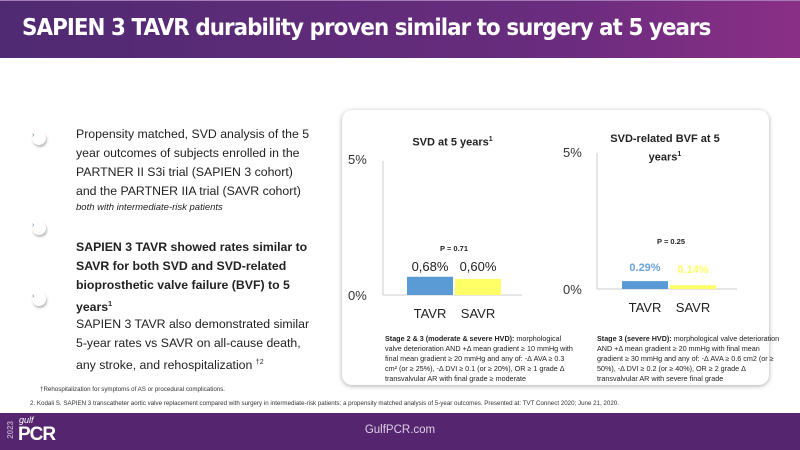 The height and width of the screenshot is (450, 800). Describe the element at coordinates (478, 313) in the screenshot. I see `chart-1-xtick-savr: SAVR` at that location.